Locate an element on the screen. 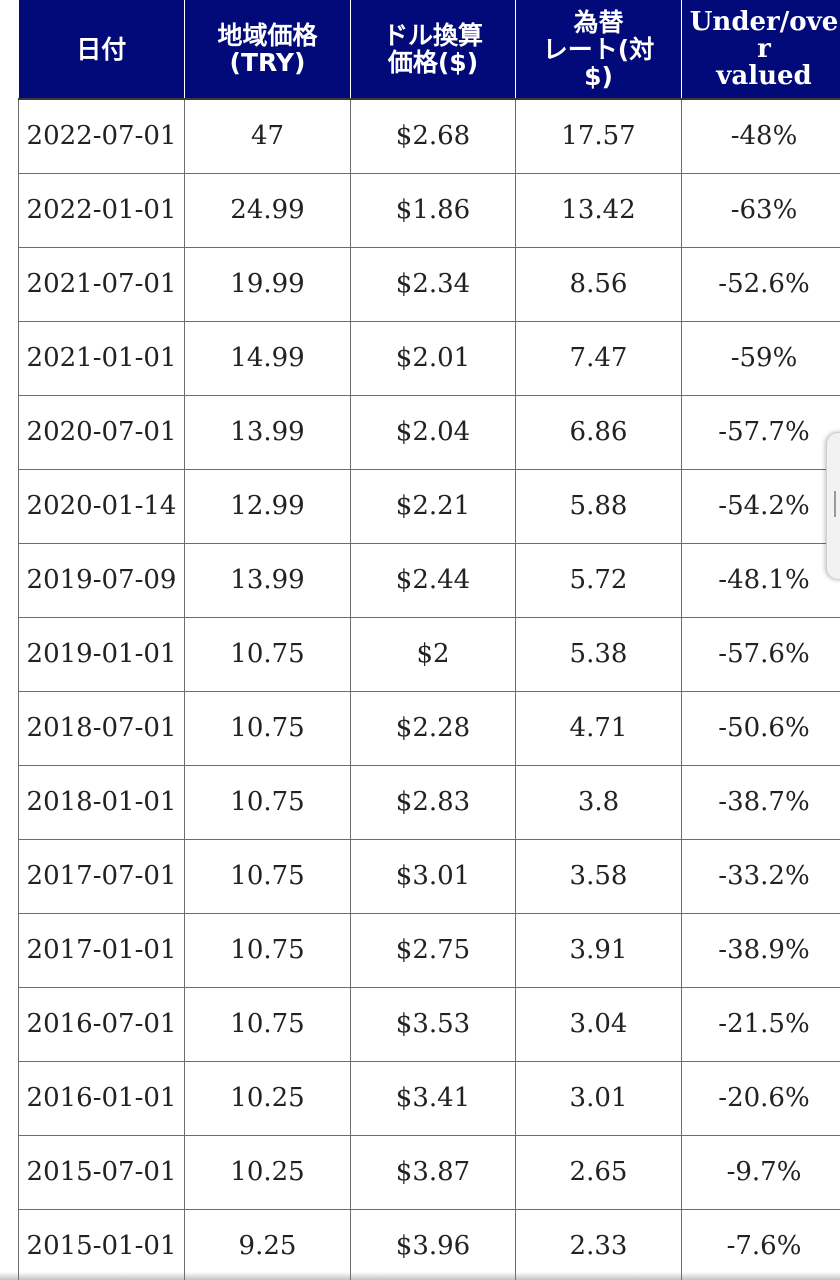  column-header-local-price: 地域価格 (TRY) is located at coordinates (267, 50).